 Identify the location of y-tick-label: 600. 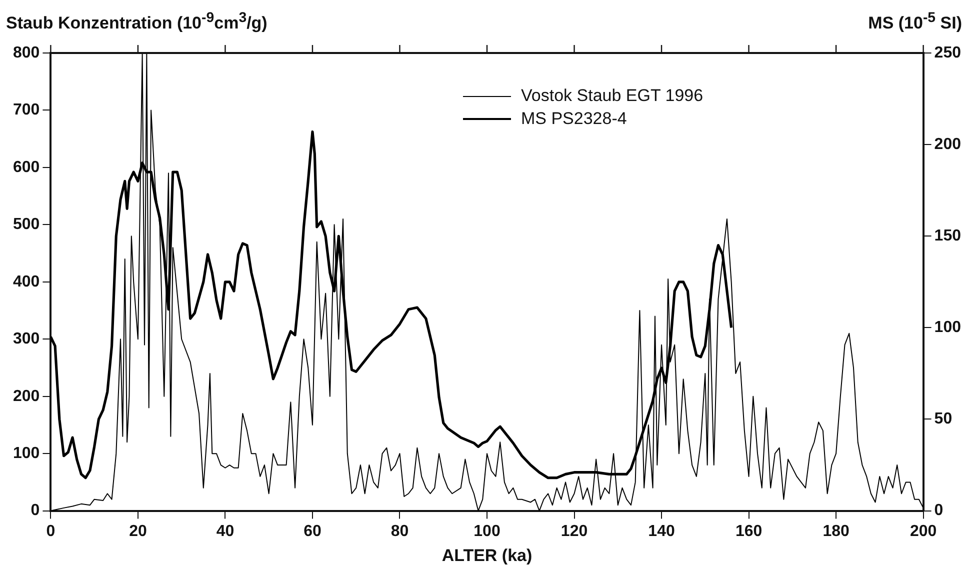
(26, 167).